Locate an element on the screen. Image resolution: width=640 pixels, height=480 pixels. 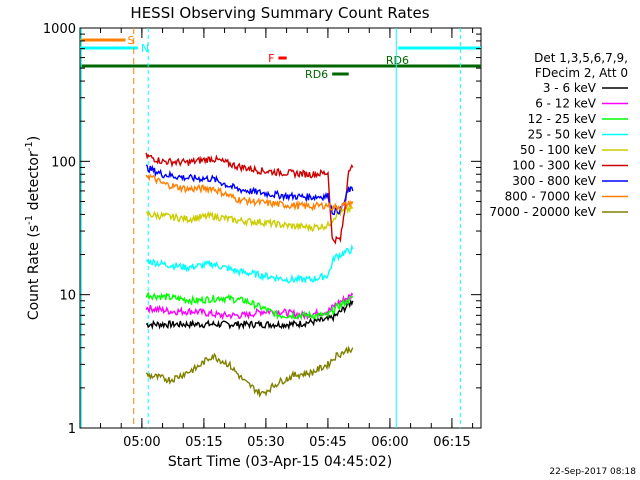
flag-label: N is located at coordinates (145, 48).